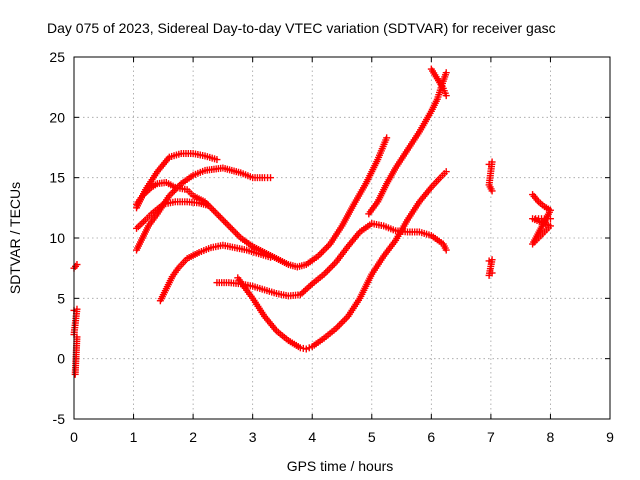 Image resolution: width=640 pixels, height=480 pixels. Describe the element at coordinates (340, 466) in the screenshot. I see `x-axis-label: GPS time / hours` at that location.